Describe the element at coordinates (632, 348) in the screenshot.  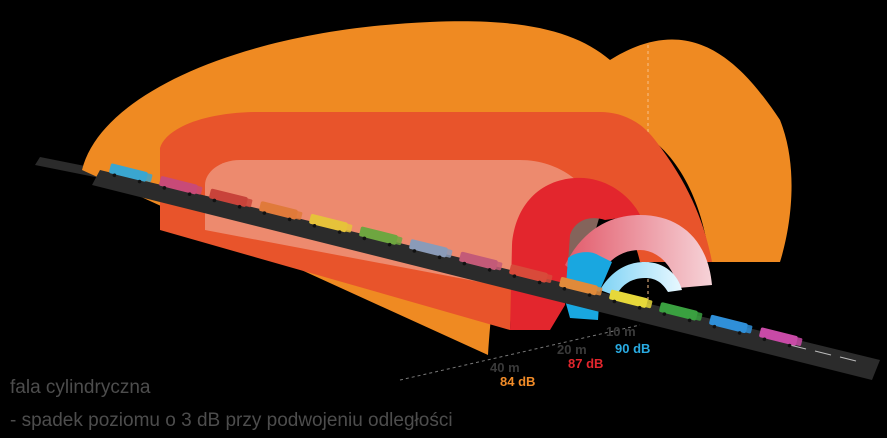
I see `level-label-90db: 90 dB` at that location.